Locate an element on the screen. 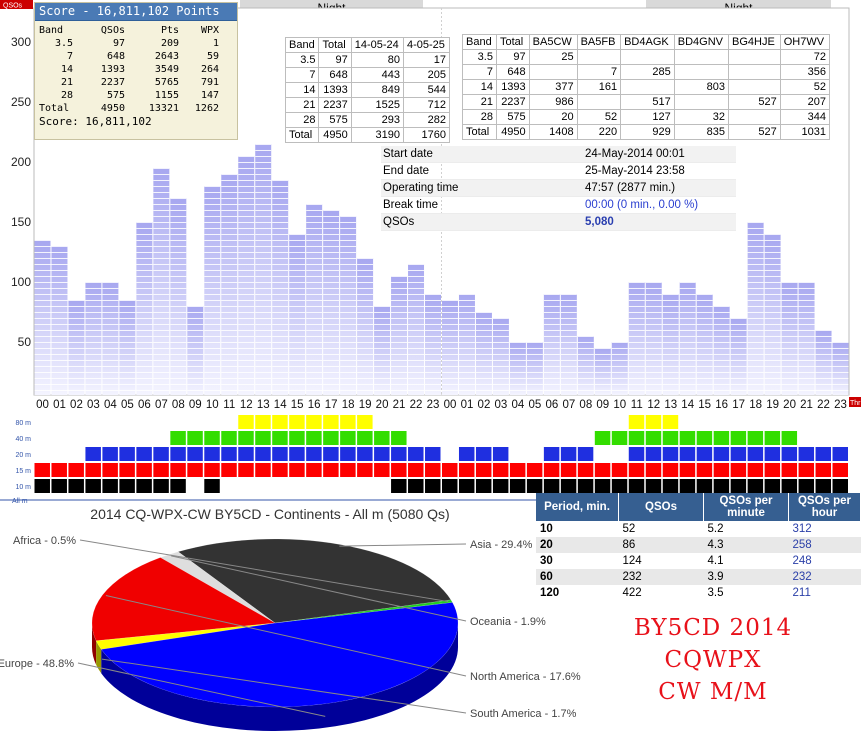  x-tick-label: 23 is located at coordinates (840, 405).